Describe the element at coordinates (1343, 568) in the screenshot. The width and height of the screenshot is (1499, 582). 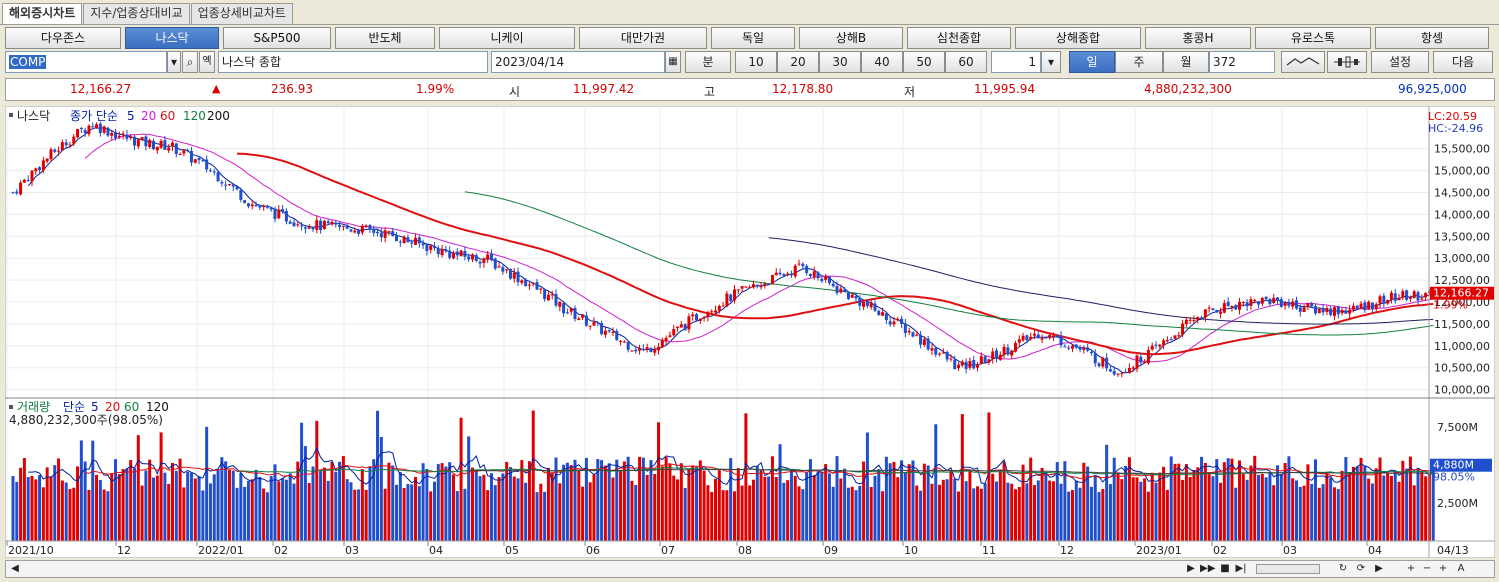
I see `refresh-icon: ↻` at that location.